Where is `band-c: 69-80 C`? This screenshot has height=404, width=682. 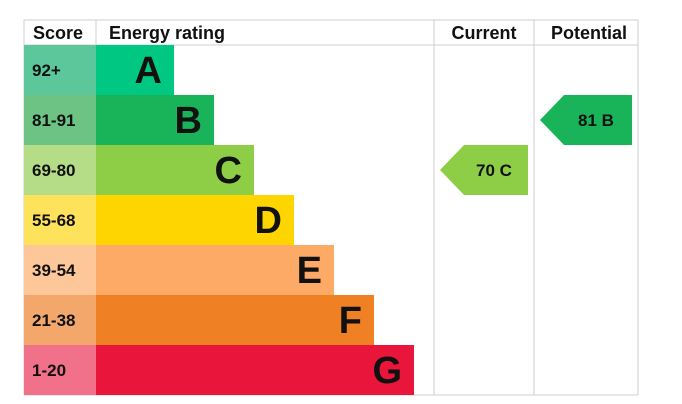 band-c: 69-80 C is located at coordinates (139, 170).